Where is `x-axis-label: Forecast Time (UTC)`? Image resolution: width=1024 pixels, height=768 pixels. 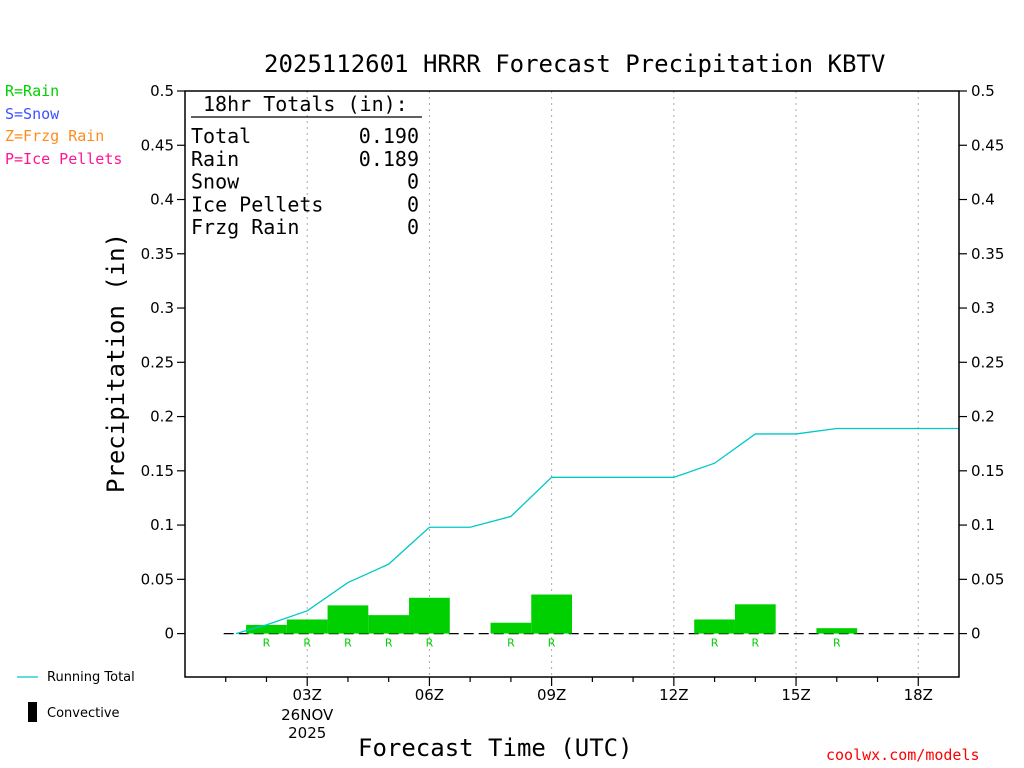 x-axis-label: Forecast Time (UTC) is located at coordinates (495, 748).